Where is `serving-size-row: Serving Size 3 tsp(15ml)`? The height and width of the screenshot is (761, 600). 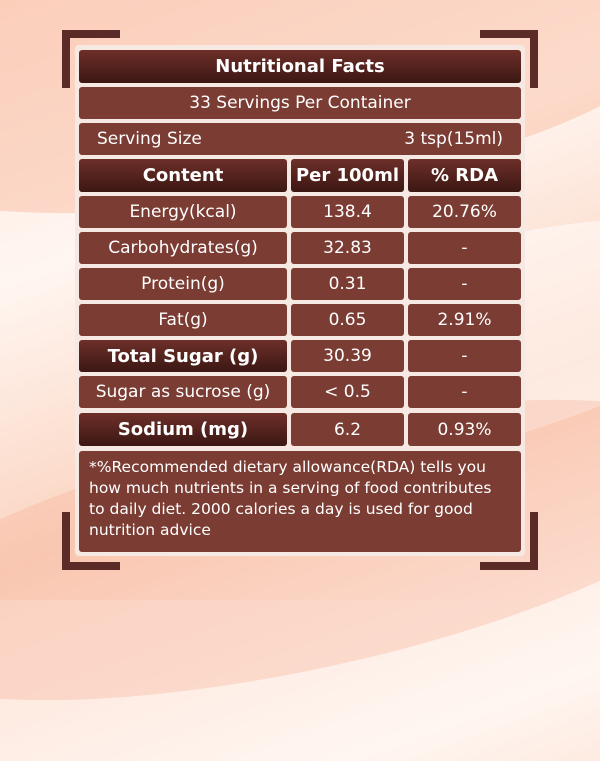 serving-size-row: Serving Size 3 tsp(15ml) is located at coordinates (300, 139).